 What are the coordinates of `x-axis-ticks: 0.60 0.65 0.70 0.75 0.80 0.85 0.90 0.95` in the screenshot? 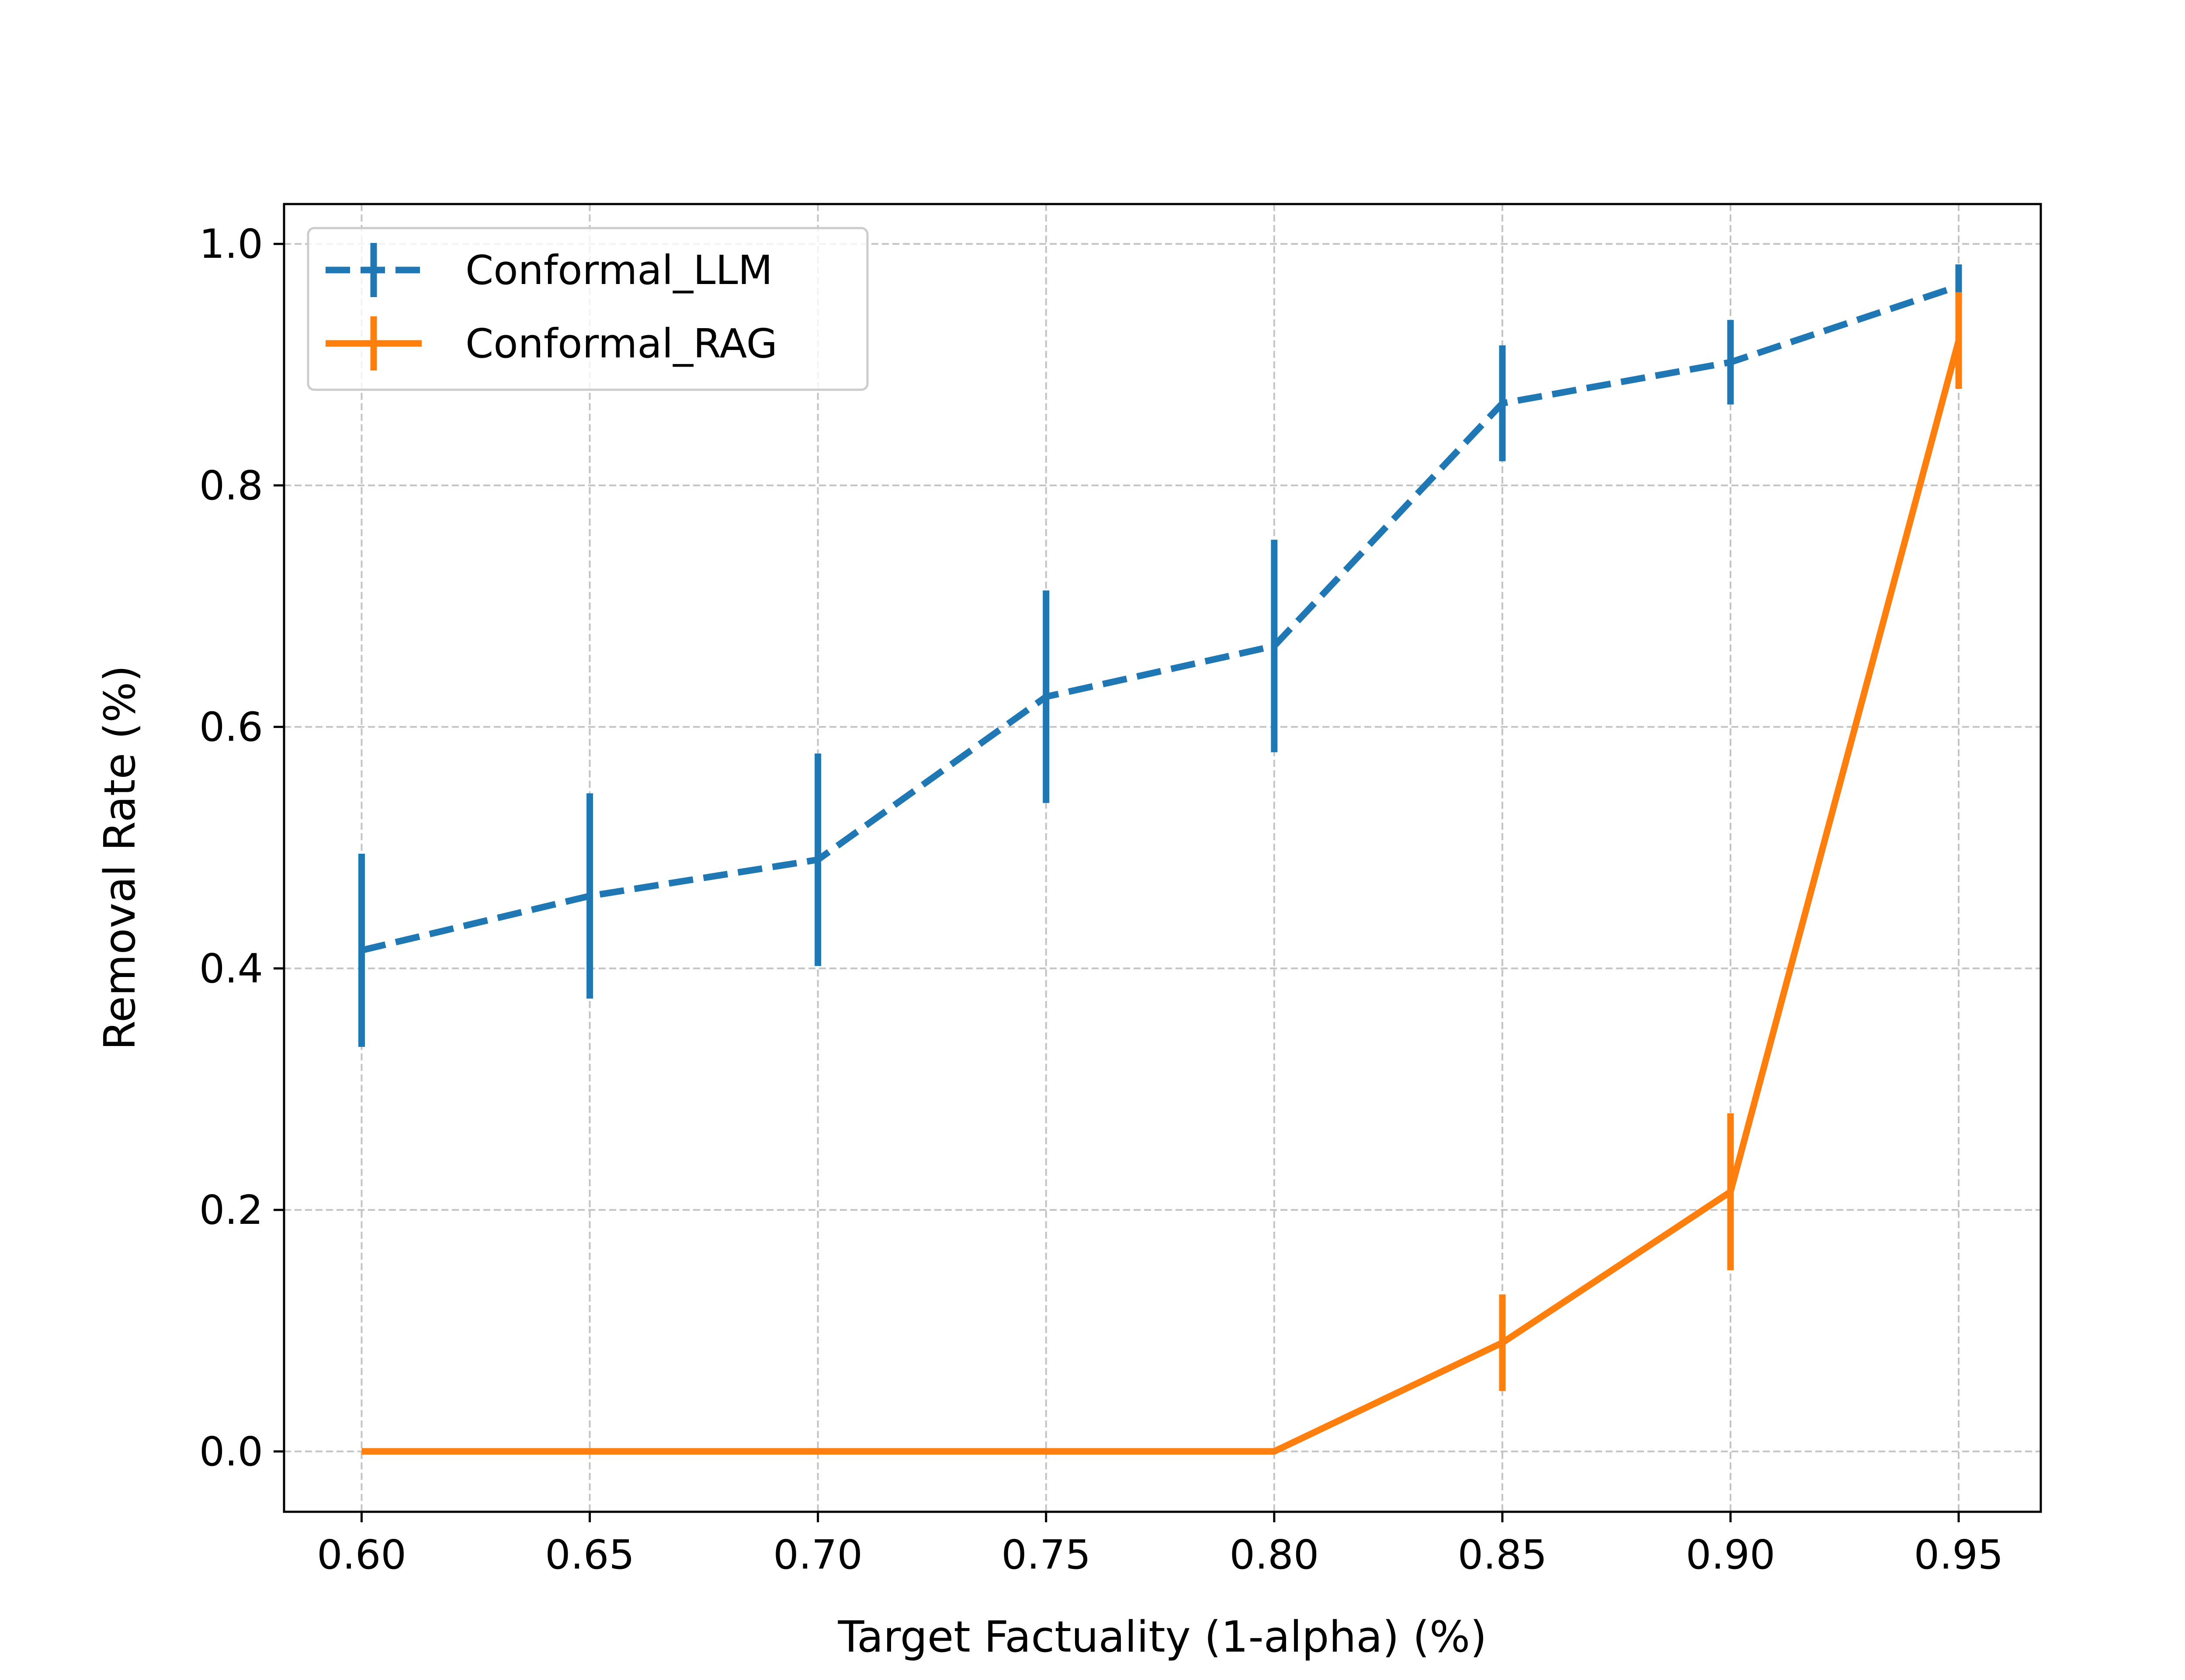 It's located at (1160, 1545).